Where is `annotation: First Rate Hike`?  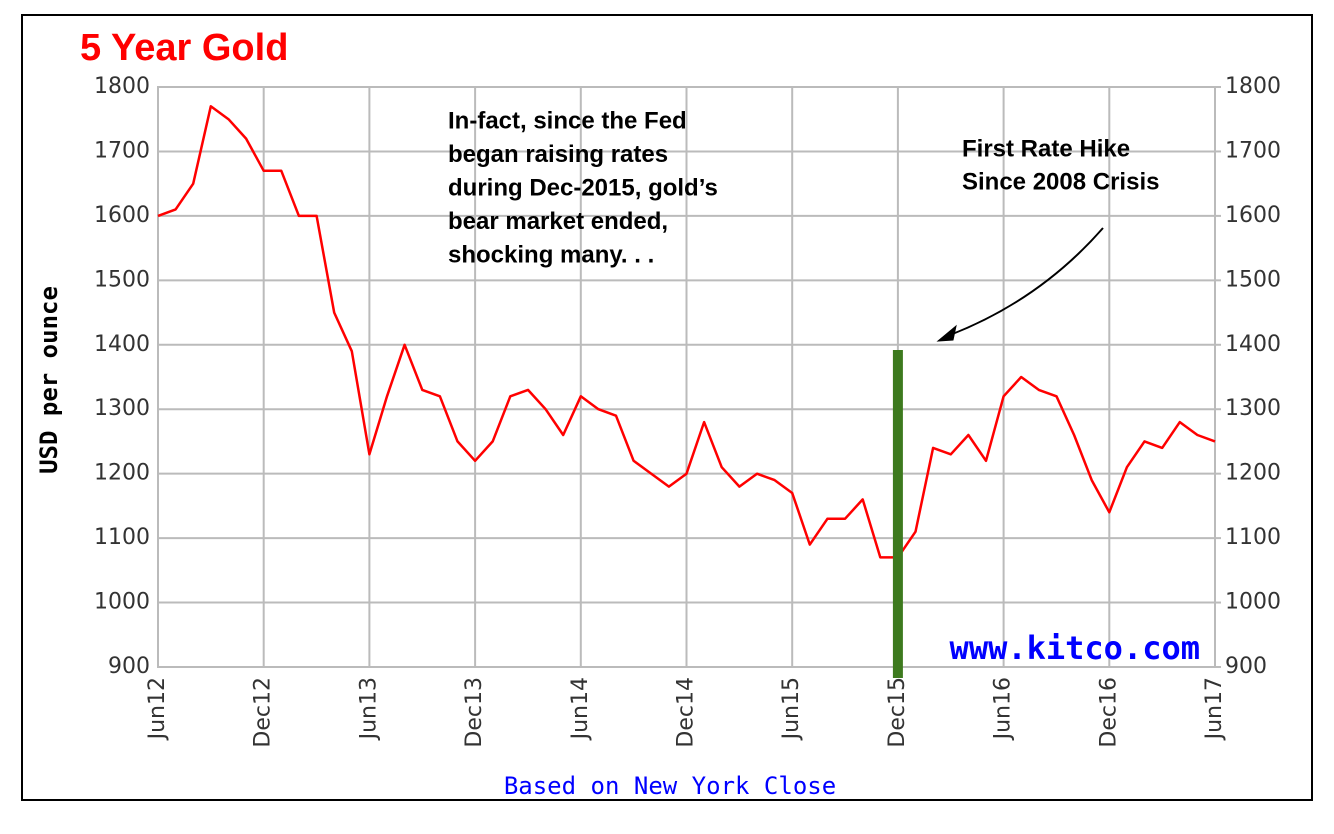
annotation: First Rate Hike is located at coordinates (1046, 148).